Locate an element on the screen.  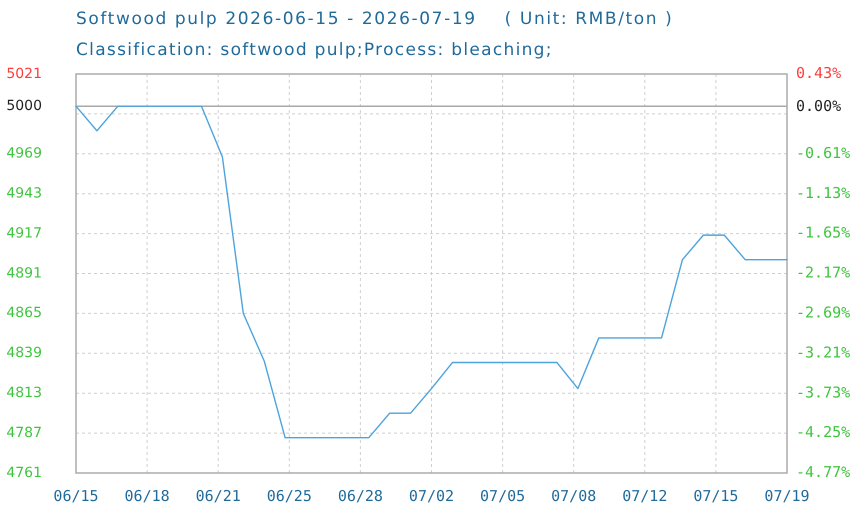
x-tick-label: 06/21 is located at coordinates (218, 496).